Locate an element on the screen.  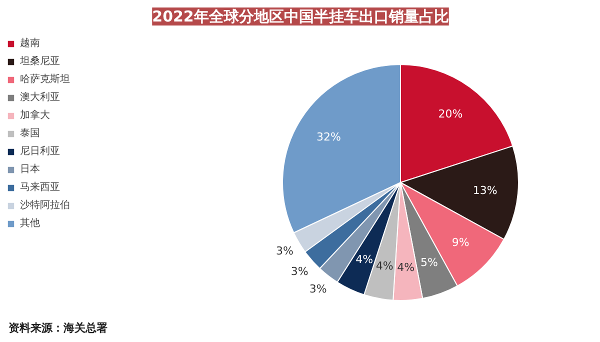
legend-label: 沙特阿拉伯 is located at coordinates (45, 205).